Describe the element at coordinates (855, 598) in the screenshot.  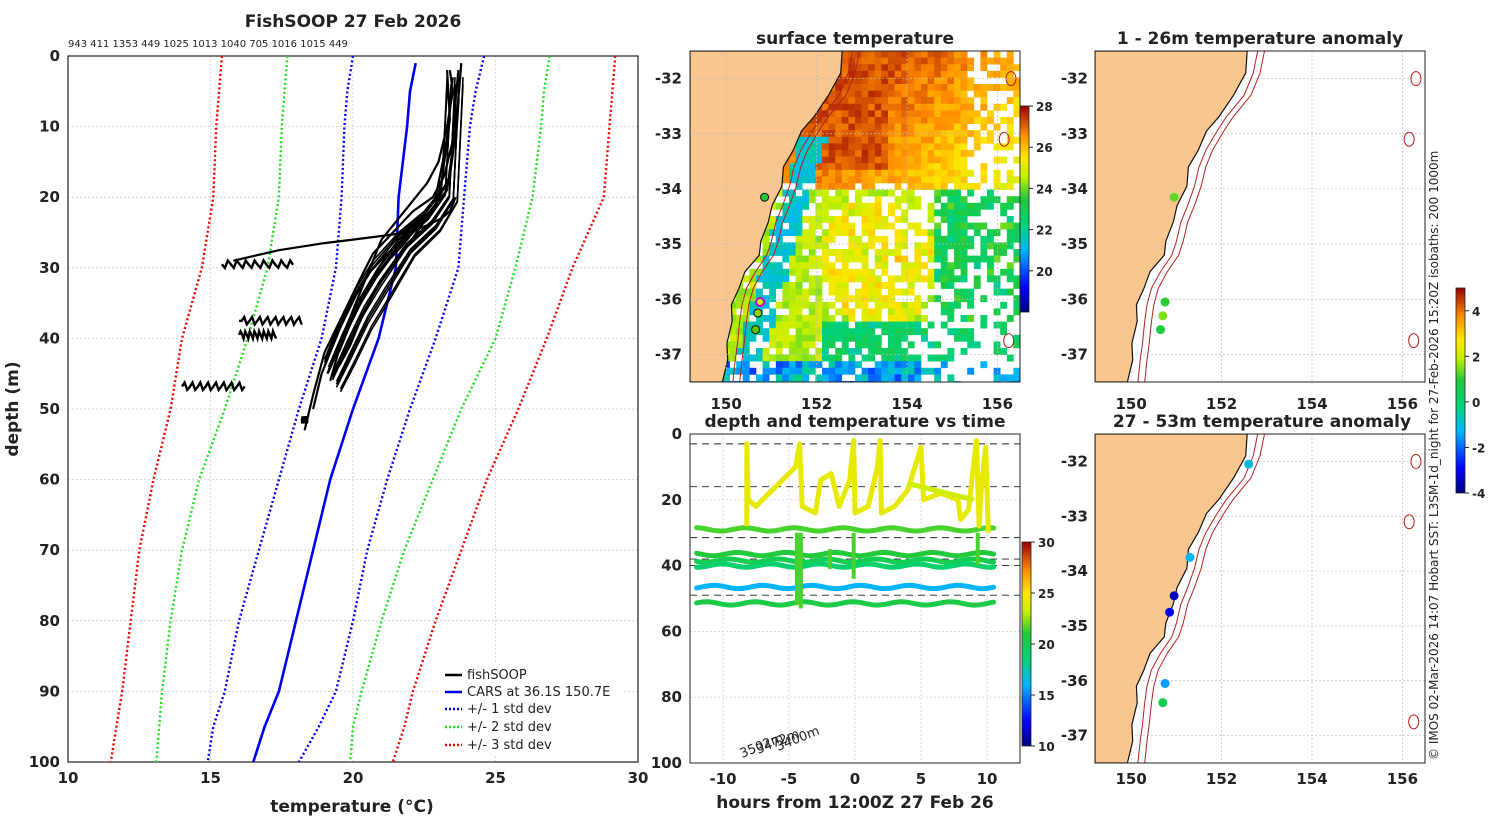
I see `time-axes-box` at that location.